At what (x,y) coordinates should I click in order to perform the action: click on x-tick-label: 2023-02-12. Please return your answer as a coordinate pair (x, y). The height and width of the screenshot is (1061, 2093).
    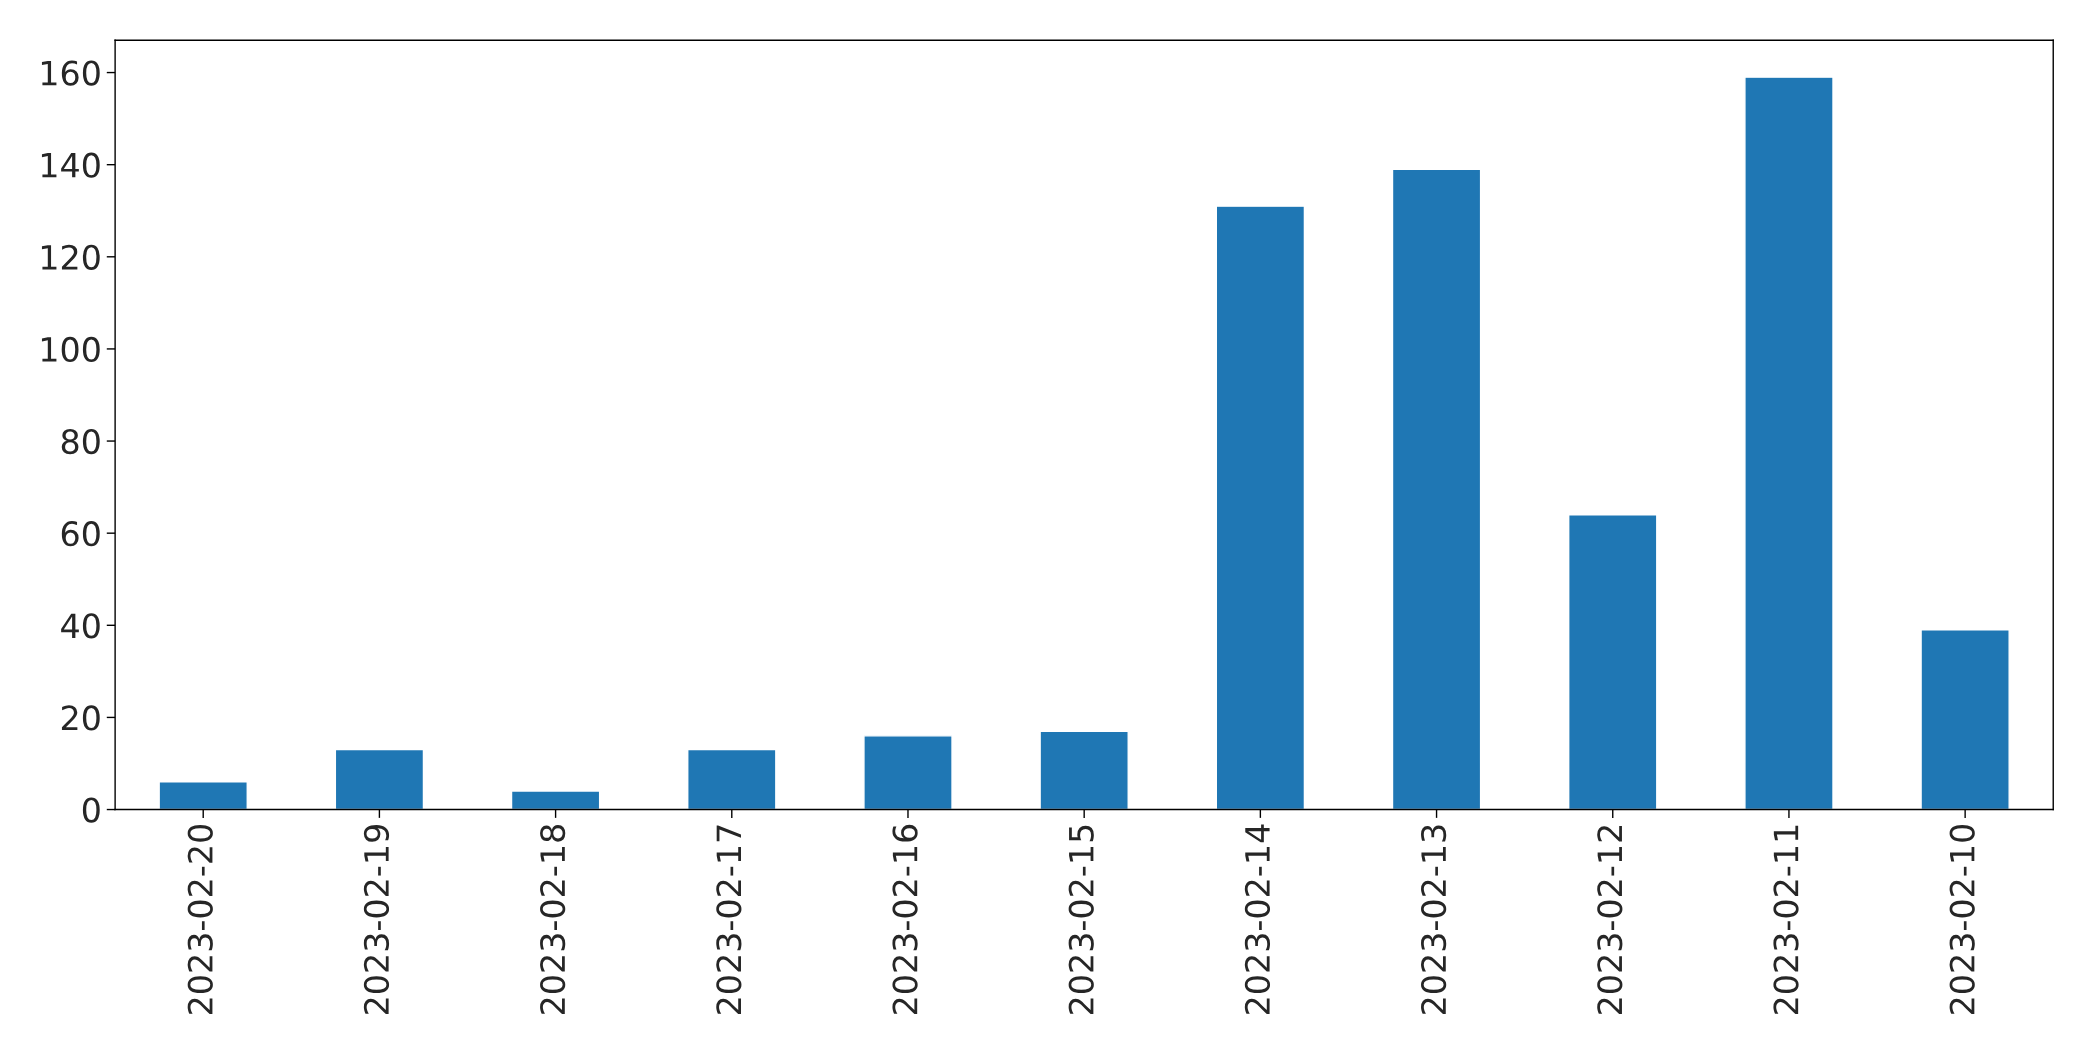
    Looking at the image, I should click on (1610, 920).